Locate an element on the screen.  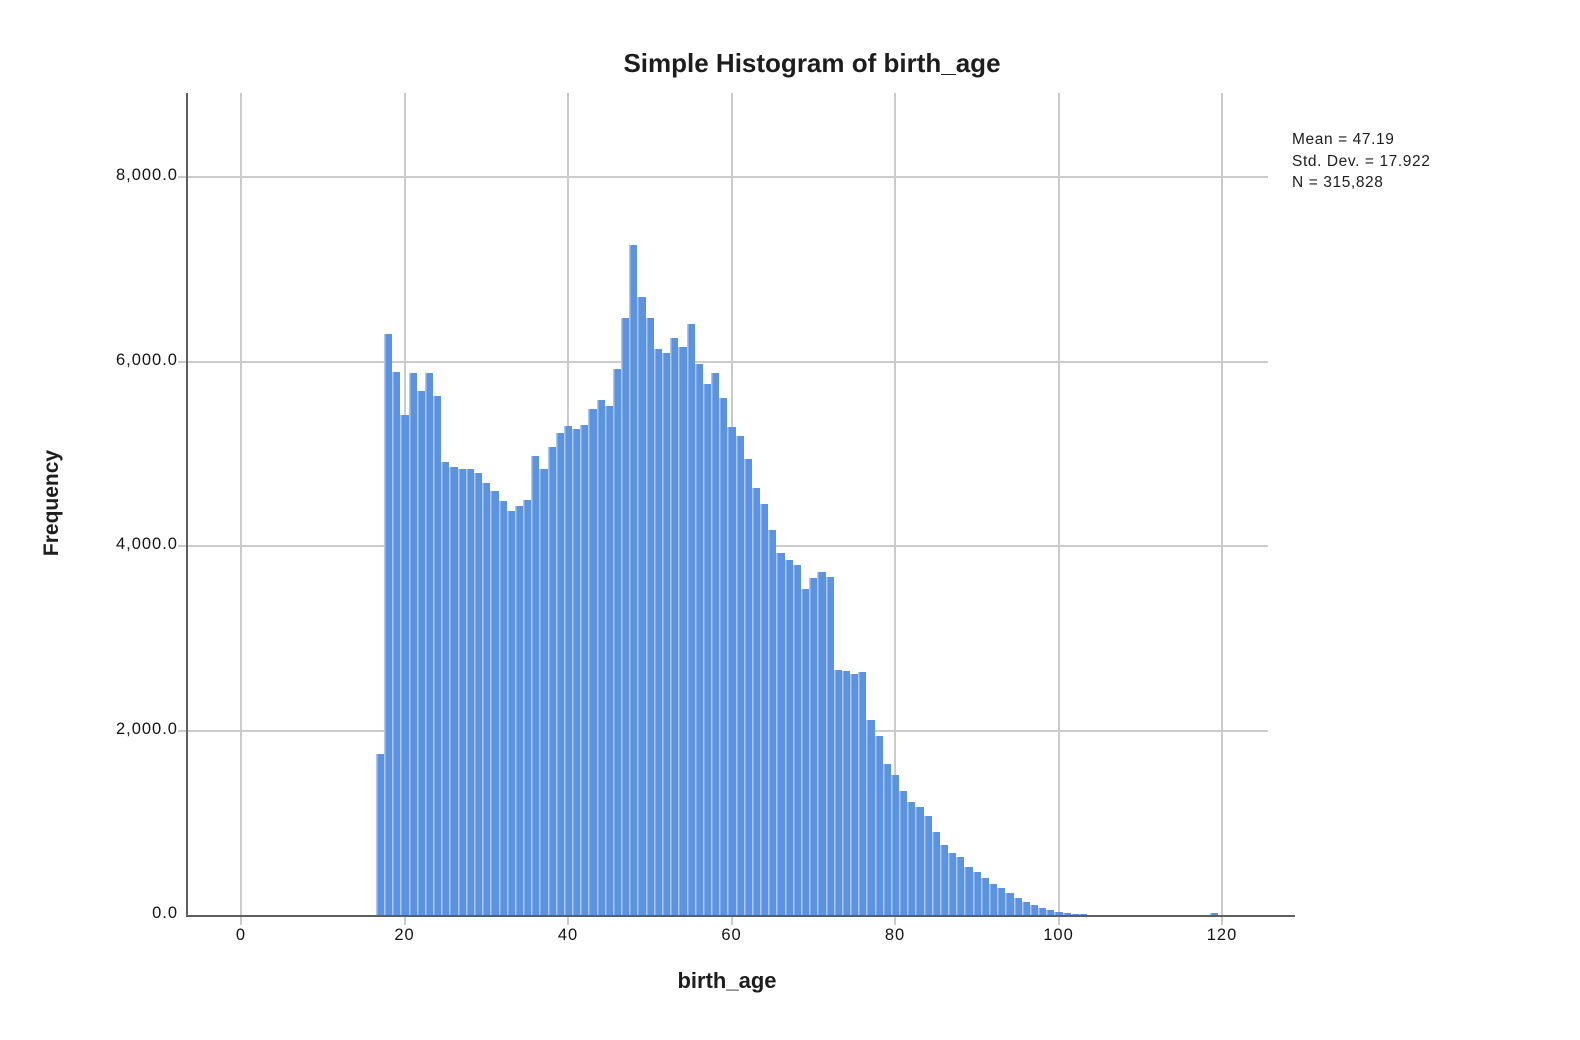
stat-std-dev: Std. Dev. = 17.922 is located at coordinates (1361, 161).